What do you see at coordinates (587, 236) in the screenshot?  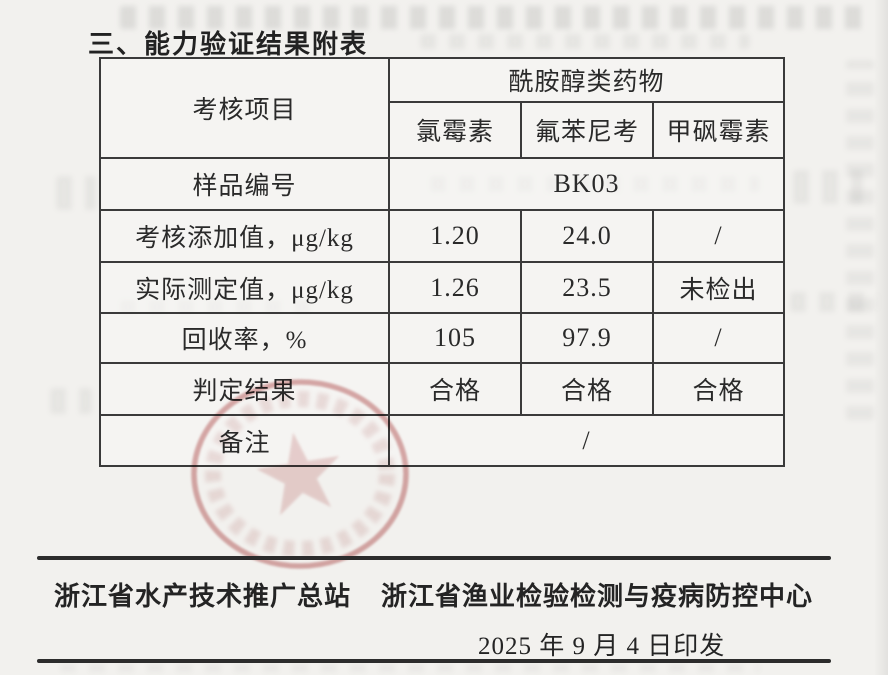 I see `cell-value: 24.0` at bounding box center [587, 236].